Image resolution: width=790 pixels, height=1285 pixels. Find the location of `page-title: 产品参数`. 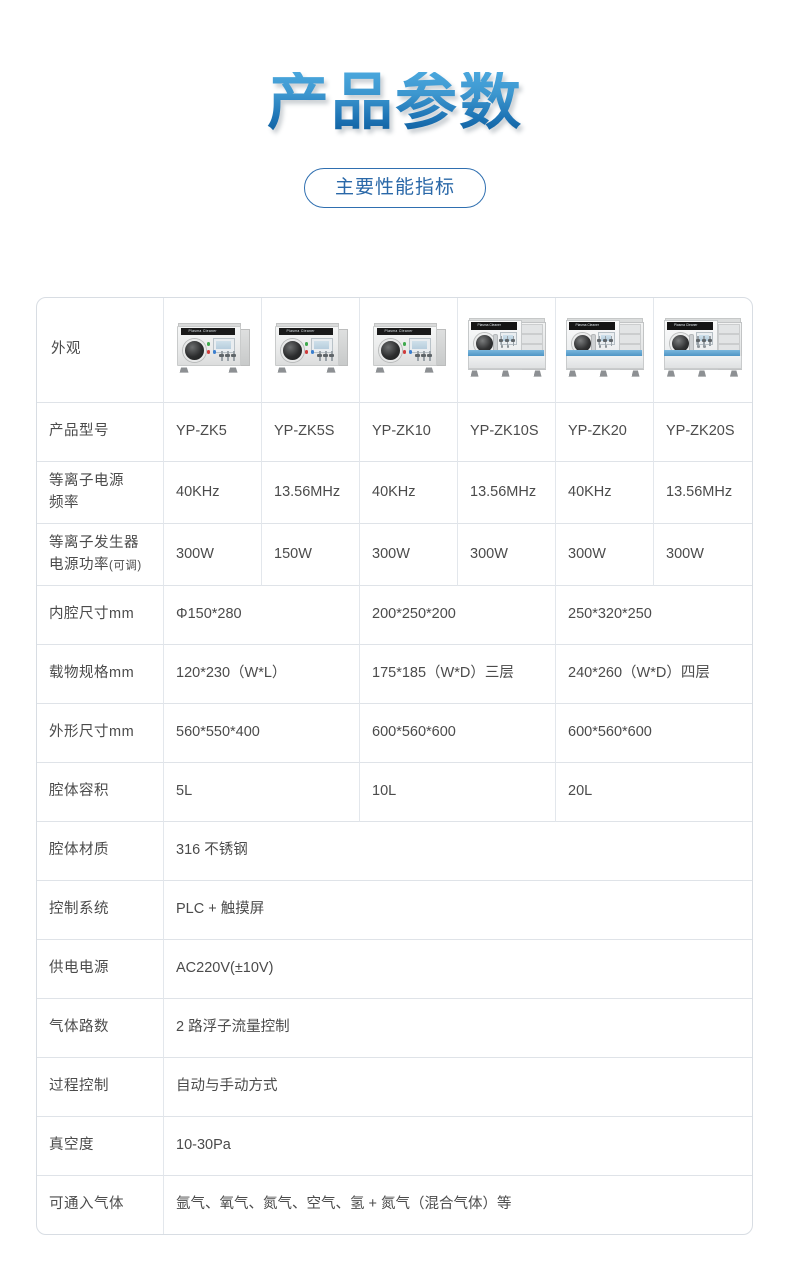

page-title: 产品参数 is located at coordinates (394, 102).